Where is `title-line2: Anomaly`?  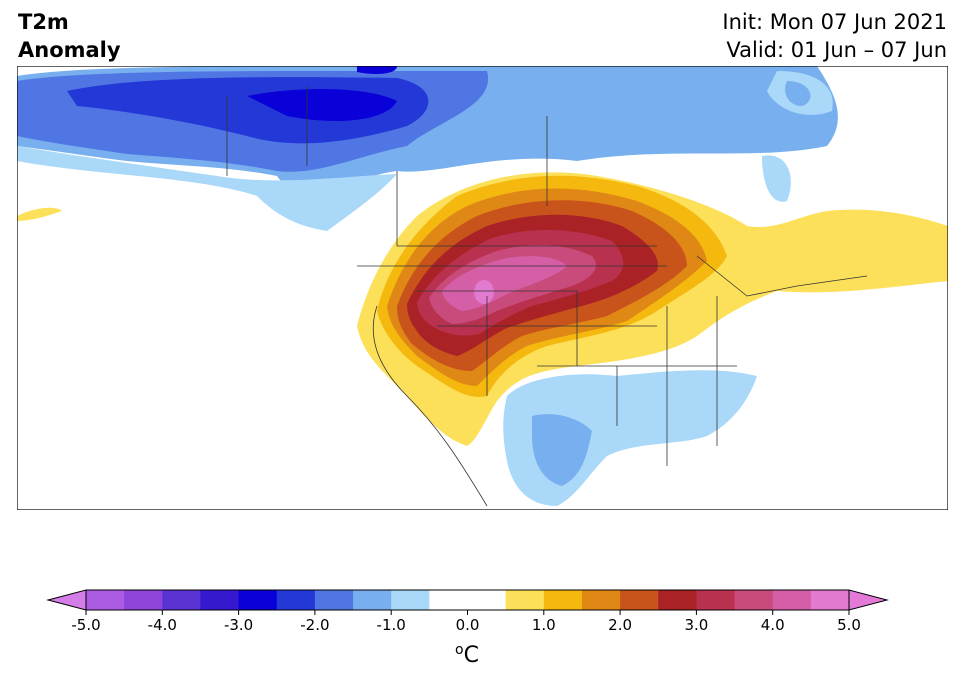
title-line2: Anomaly is located at coordinates (69, 50).